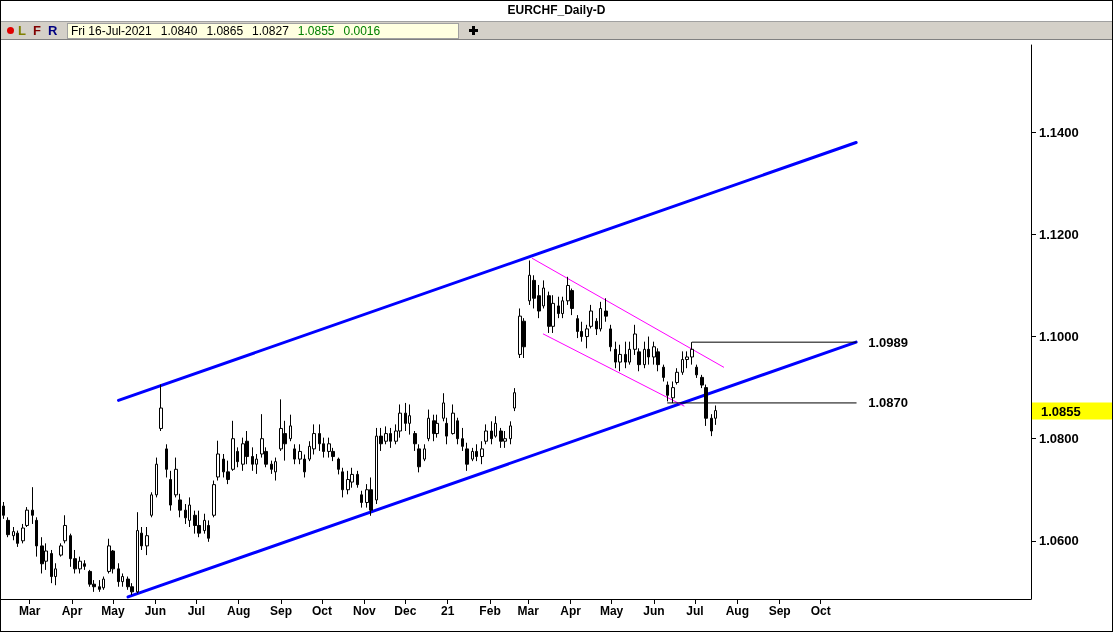  Describe the element at coordinates (37, 30) in the screenshot. I see `text: F` at that location.